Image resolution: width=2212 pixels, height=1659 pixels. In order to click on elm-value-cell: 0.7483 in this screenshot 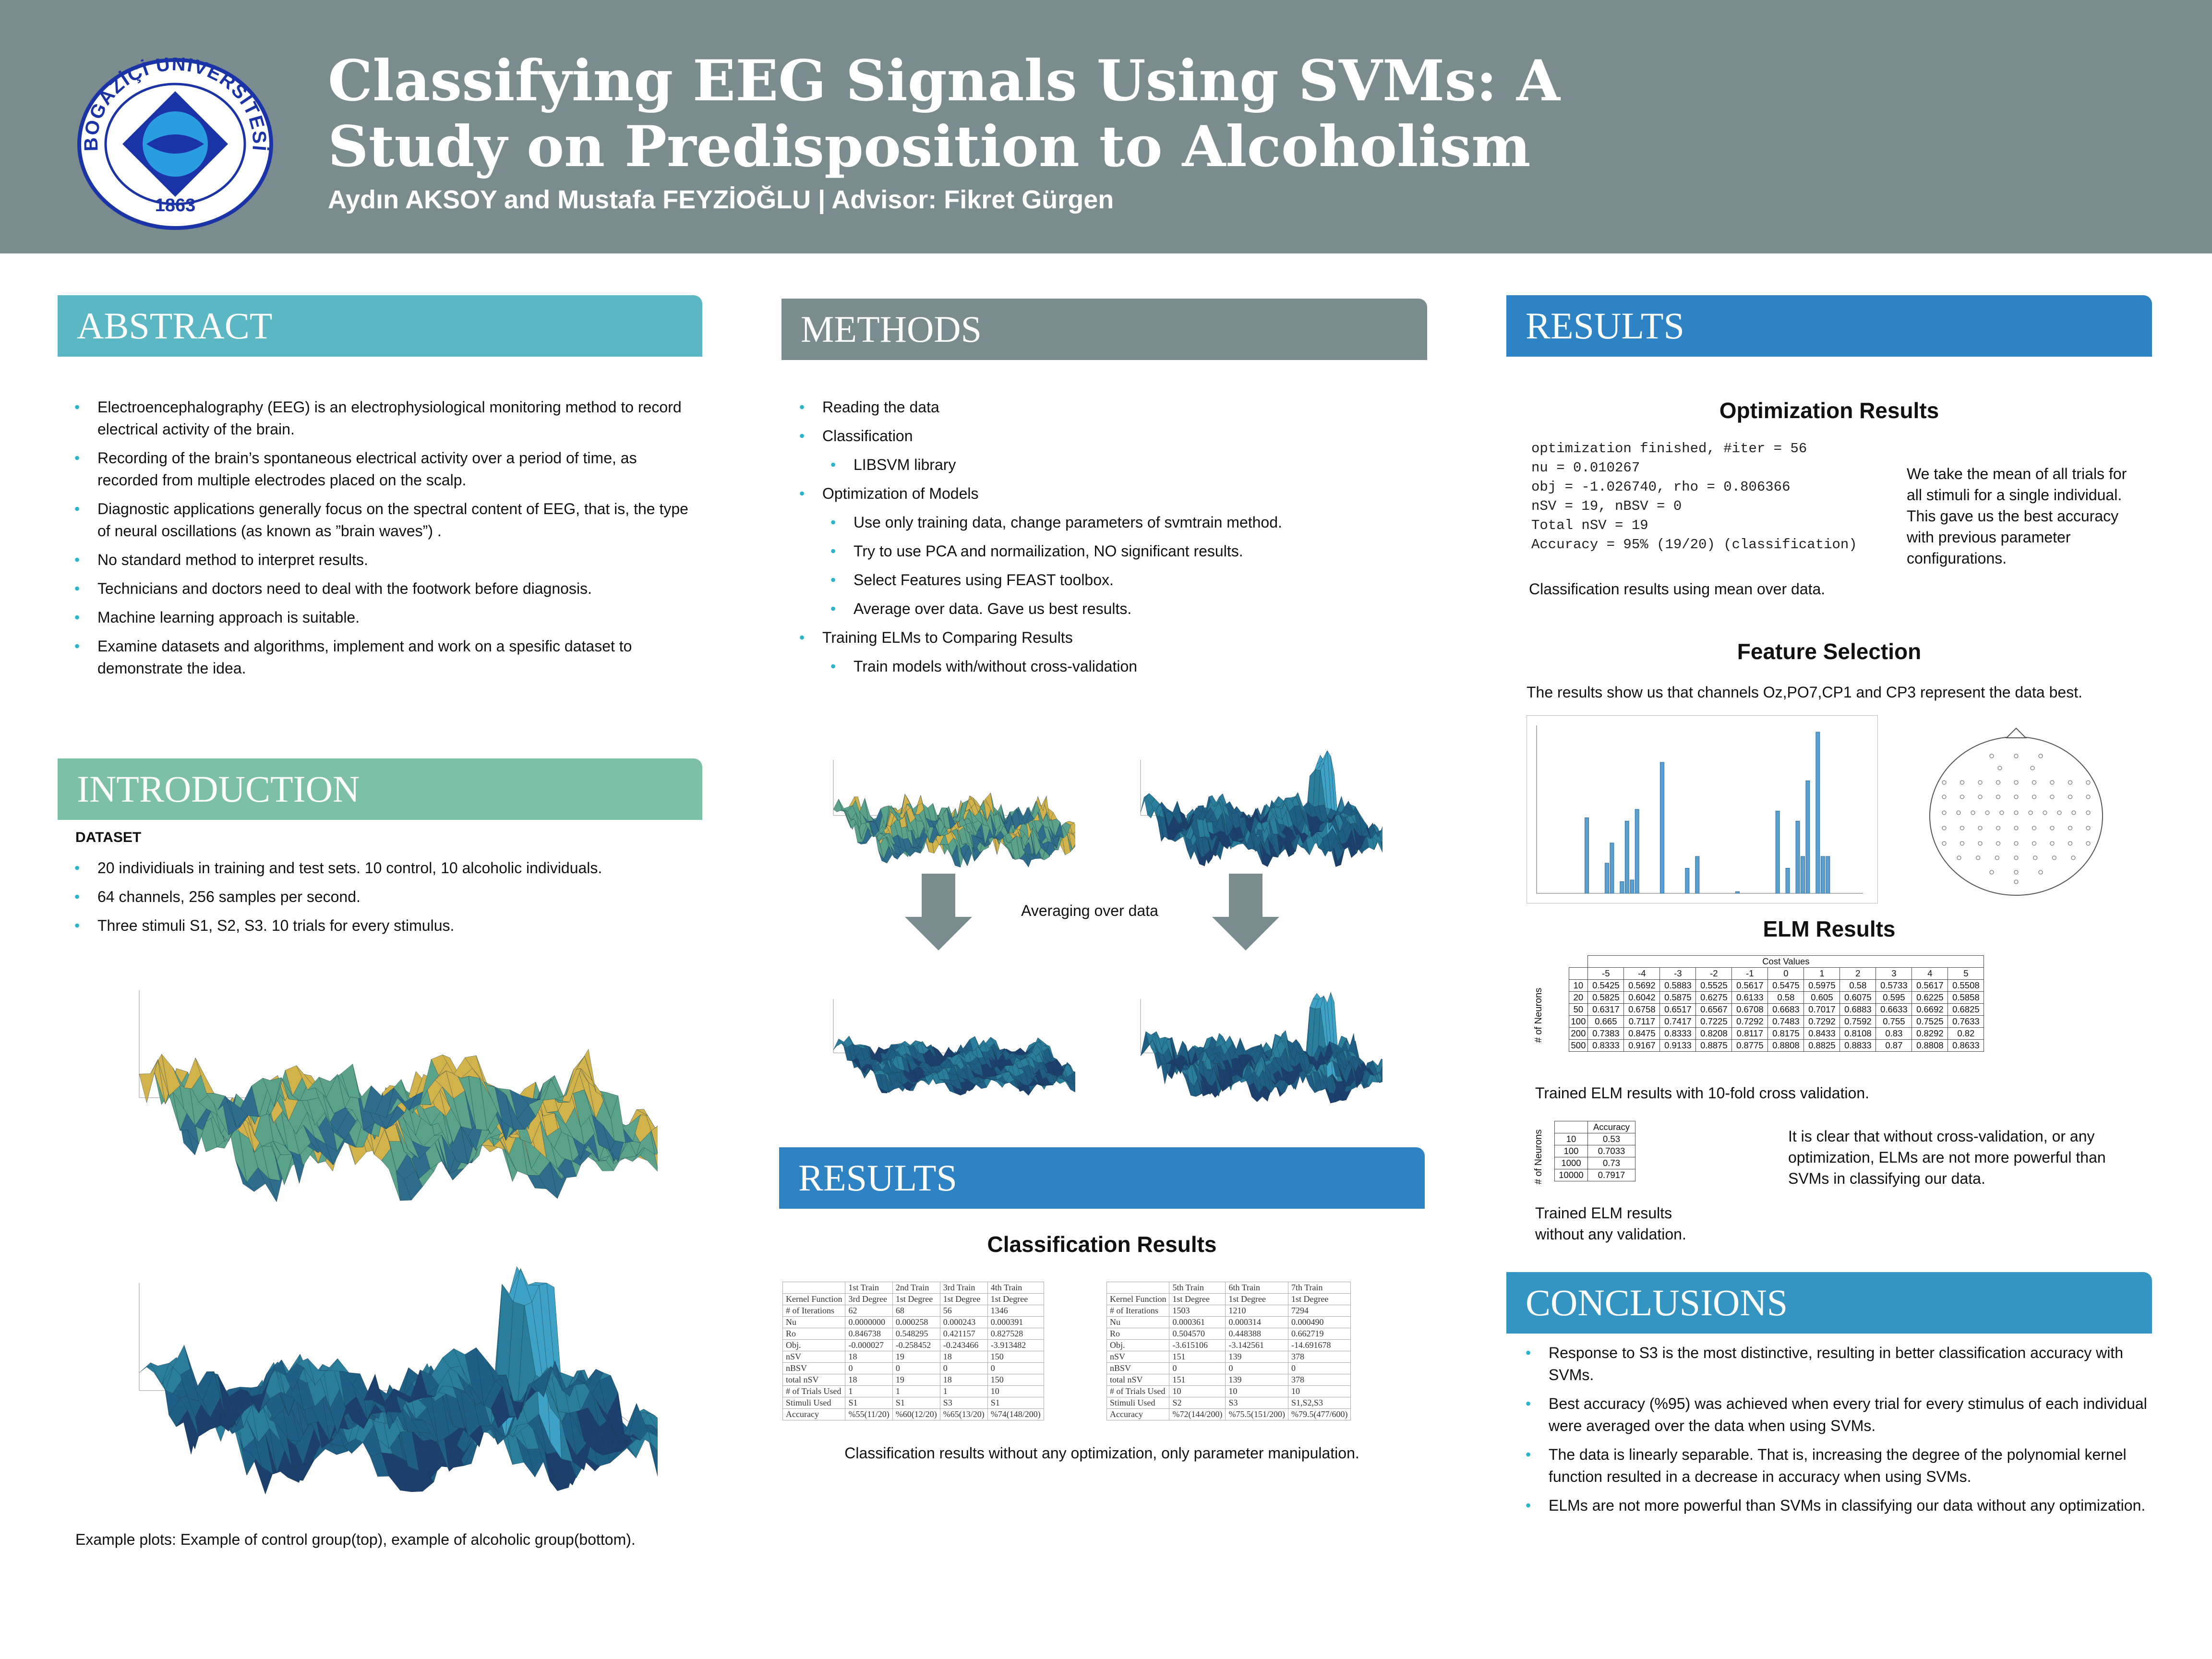, I will do `click(1786, 1021)`.